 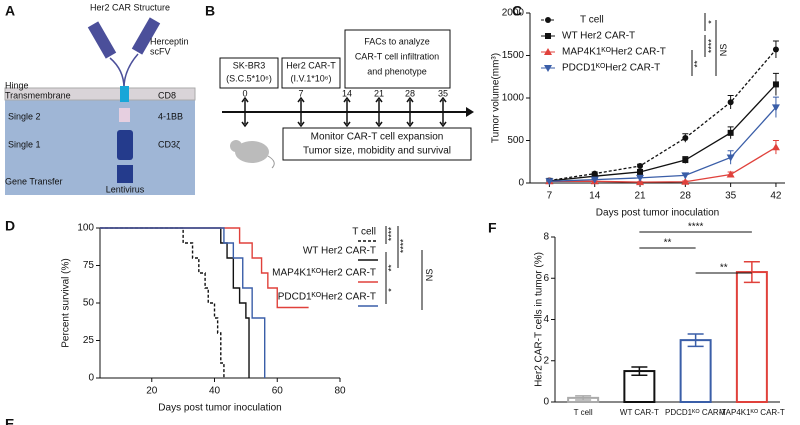 I want to click on step-text: FACs to analyze, so click(x=397, y=41).